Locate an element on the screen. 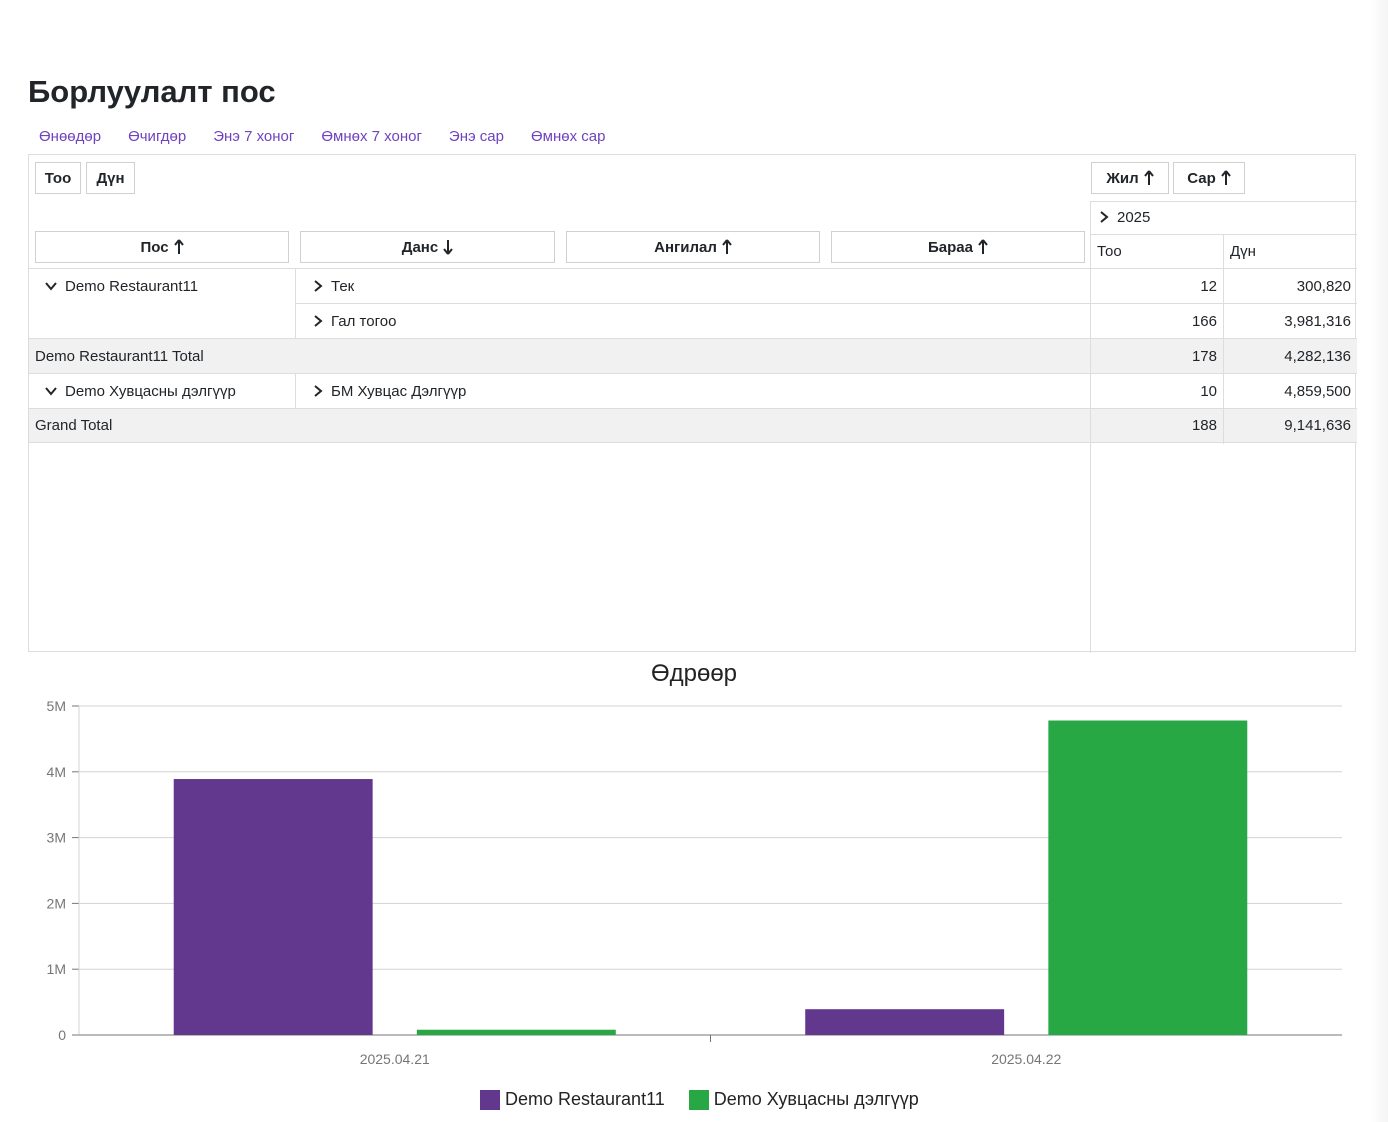 Image resolution: width=1388 pixels, height=1122 pixels. legend-label: Demo Хувцасны дэлгүүр is located at coordinates (816, 1099).